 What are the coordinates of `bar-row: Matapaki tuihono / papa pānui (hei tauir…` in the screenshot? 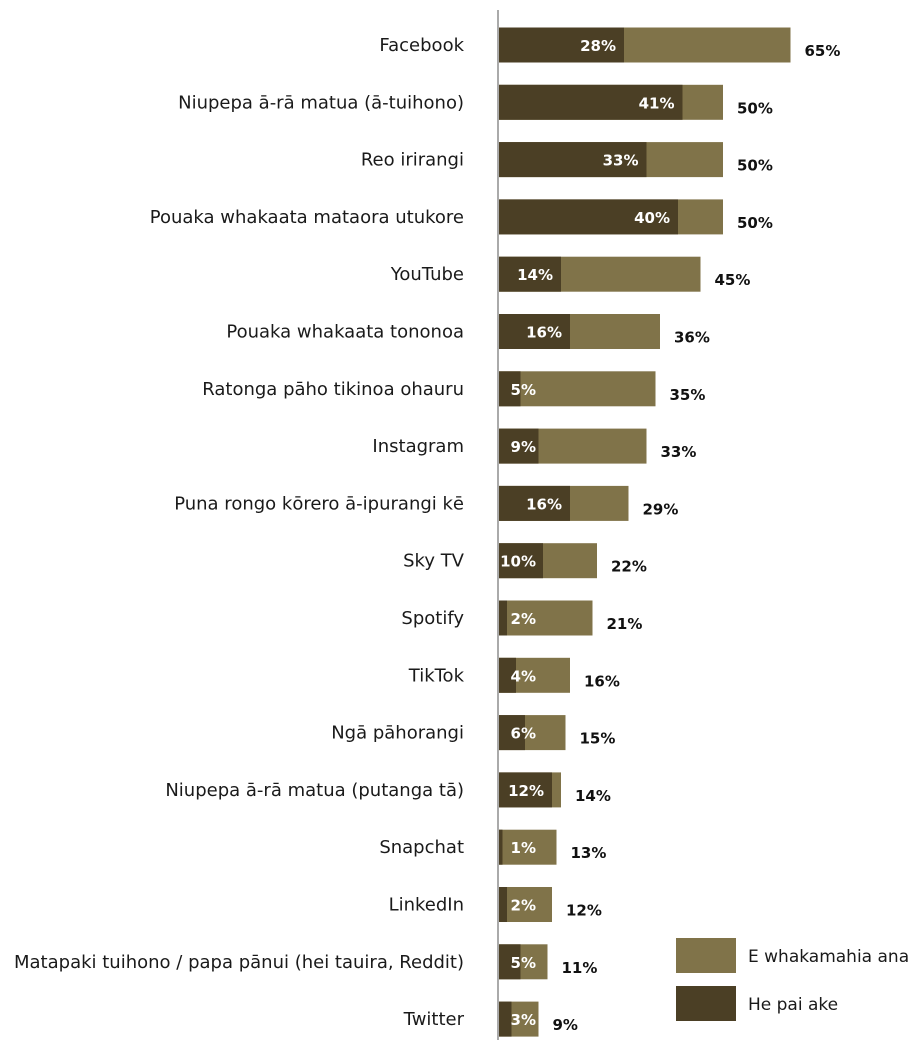 It's located at (306, 962).